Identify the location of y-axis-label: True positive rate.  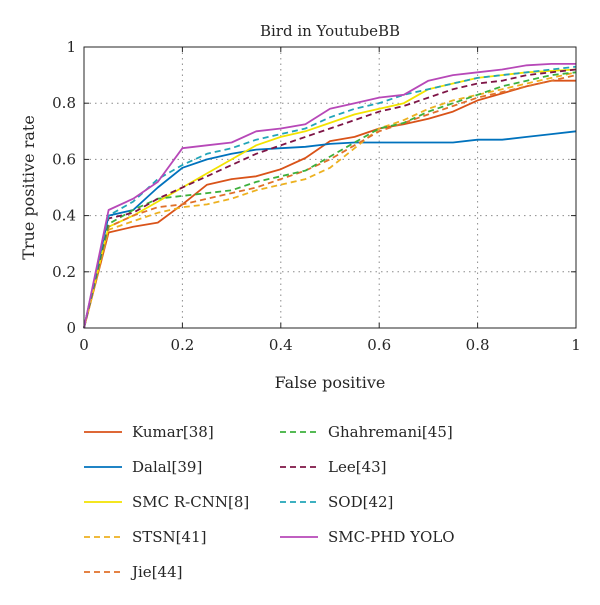
(28, 187).